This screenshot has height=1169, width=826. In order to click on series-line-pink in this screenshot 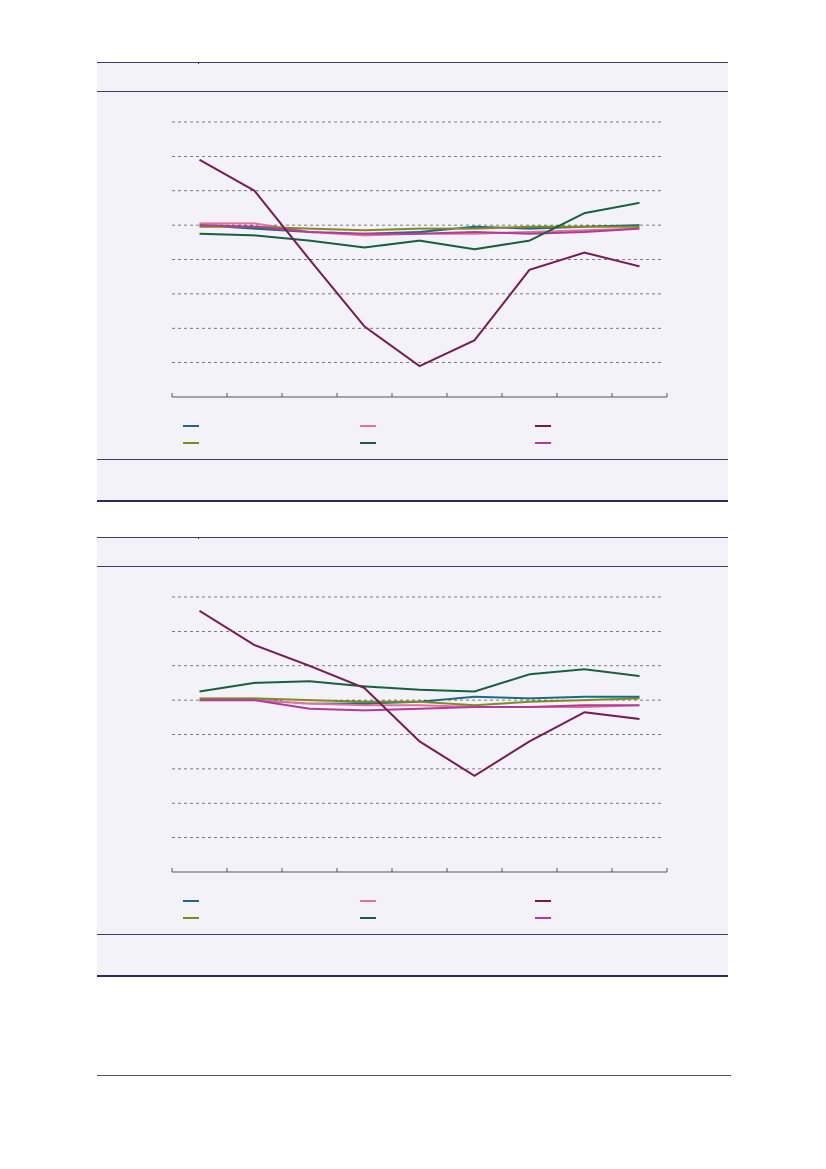, I will do `click(419, 703)`.